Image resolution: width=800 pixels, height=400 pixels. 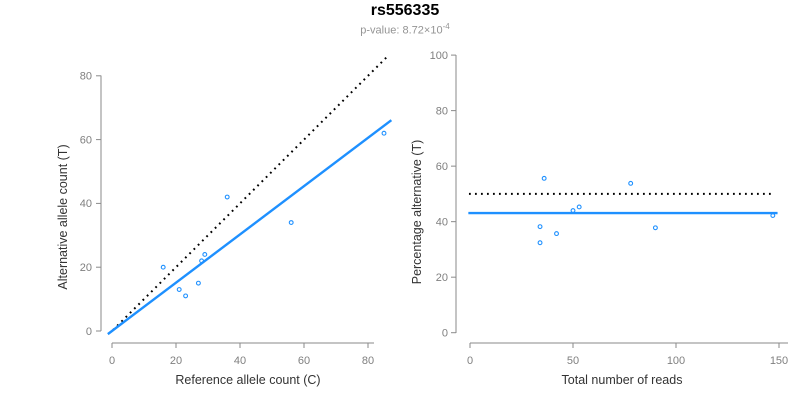 What do you see at coordinates (247, 380) in the screenshot?
I see `x-axis-label: Reference allele count (C)` at bounding box center [247, 380].